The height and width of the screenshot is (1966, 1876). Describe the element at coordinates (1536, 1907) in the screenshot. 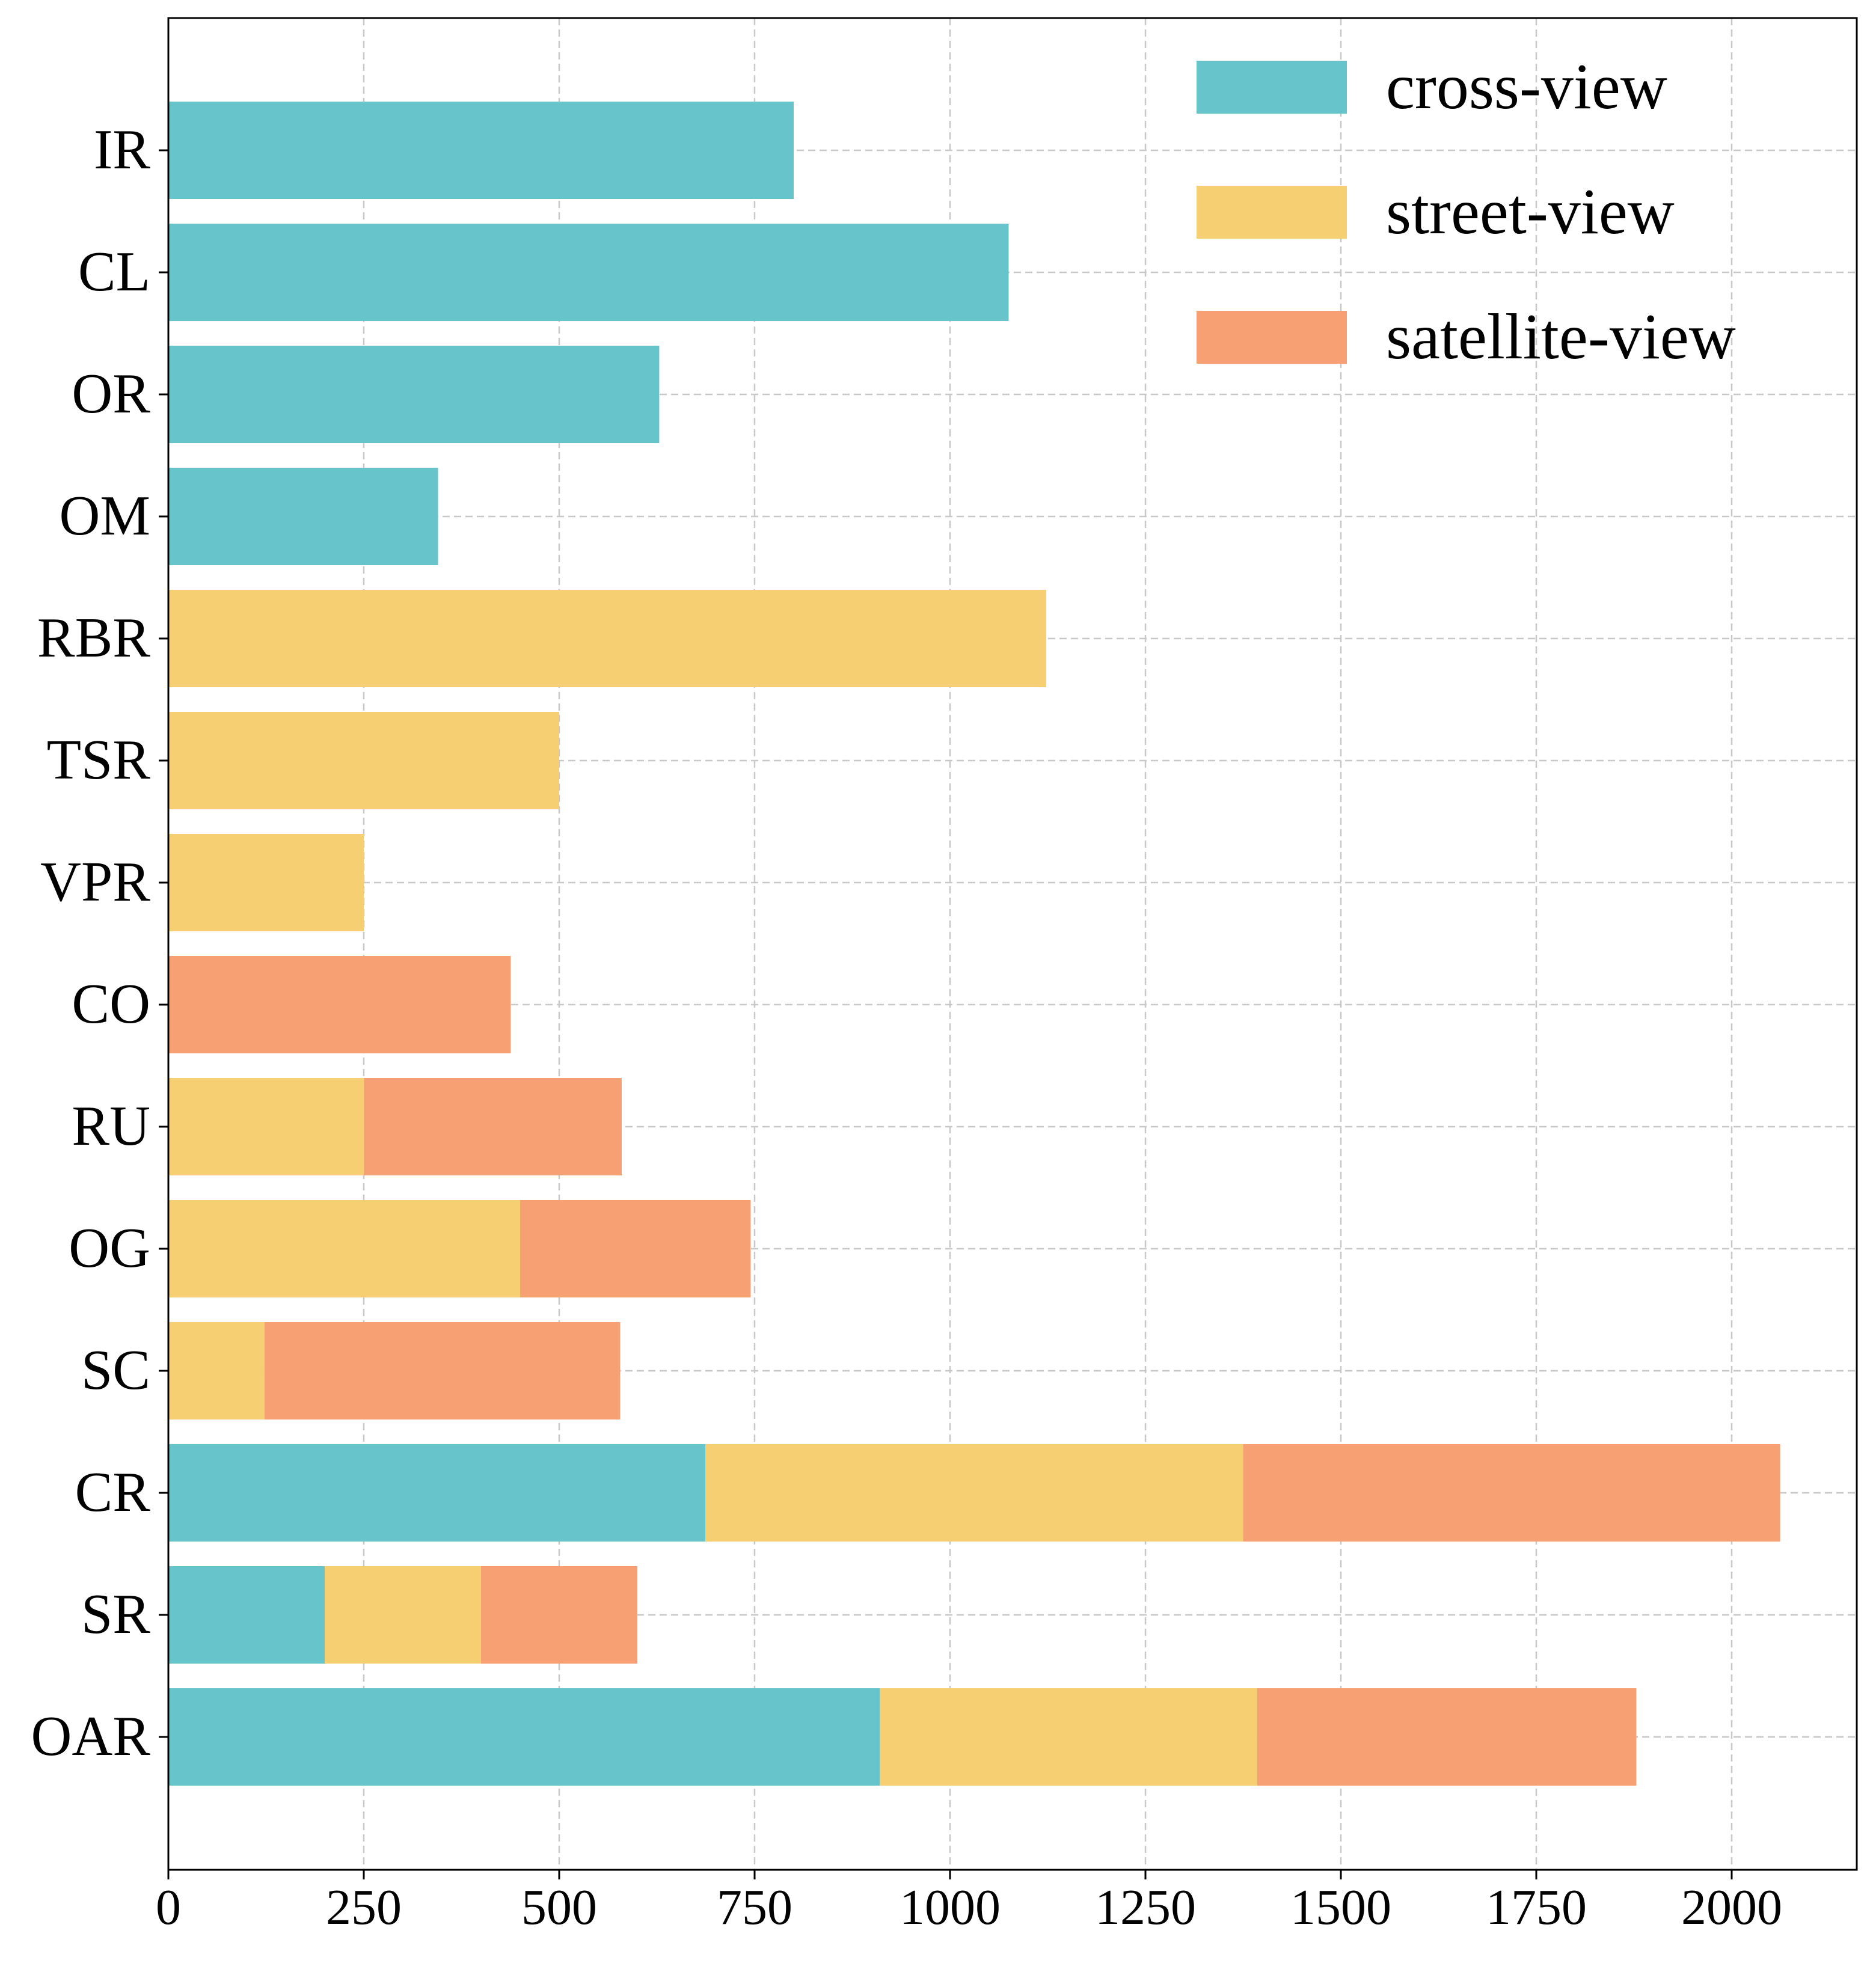

I see `x-tick-label: 1750` at that location.